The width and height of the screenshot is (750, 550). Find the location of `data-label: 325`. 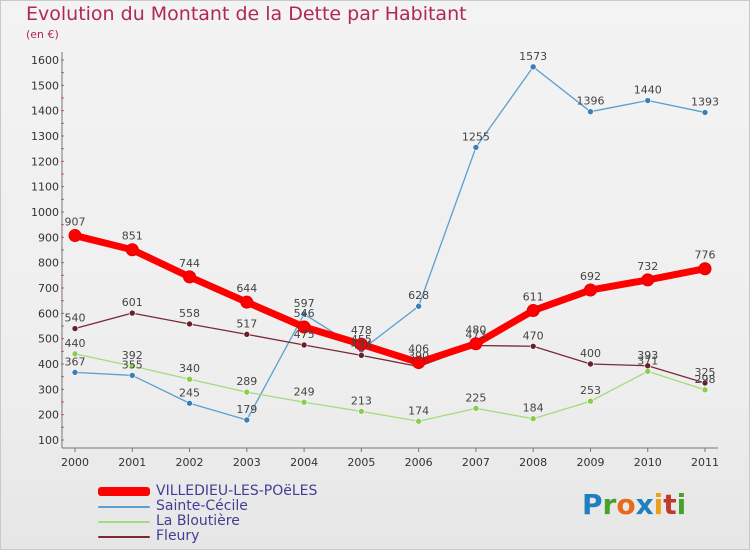

data-label: 325 is located at coordinates (705, 372).